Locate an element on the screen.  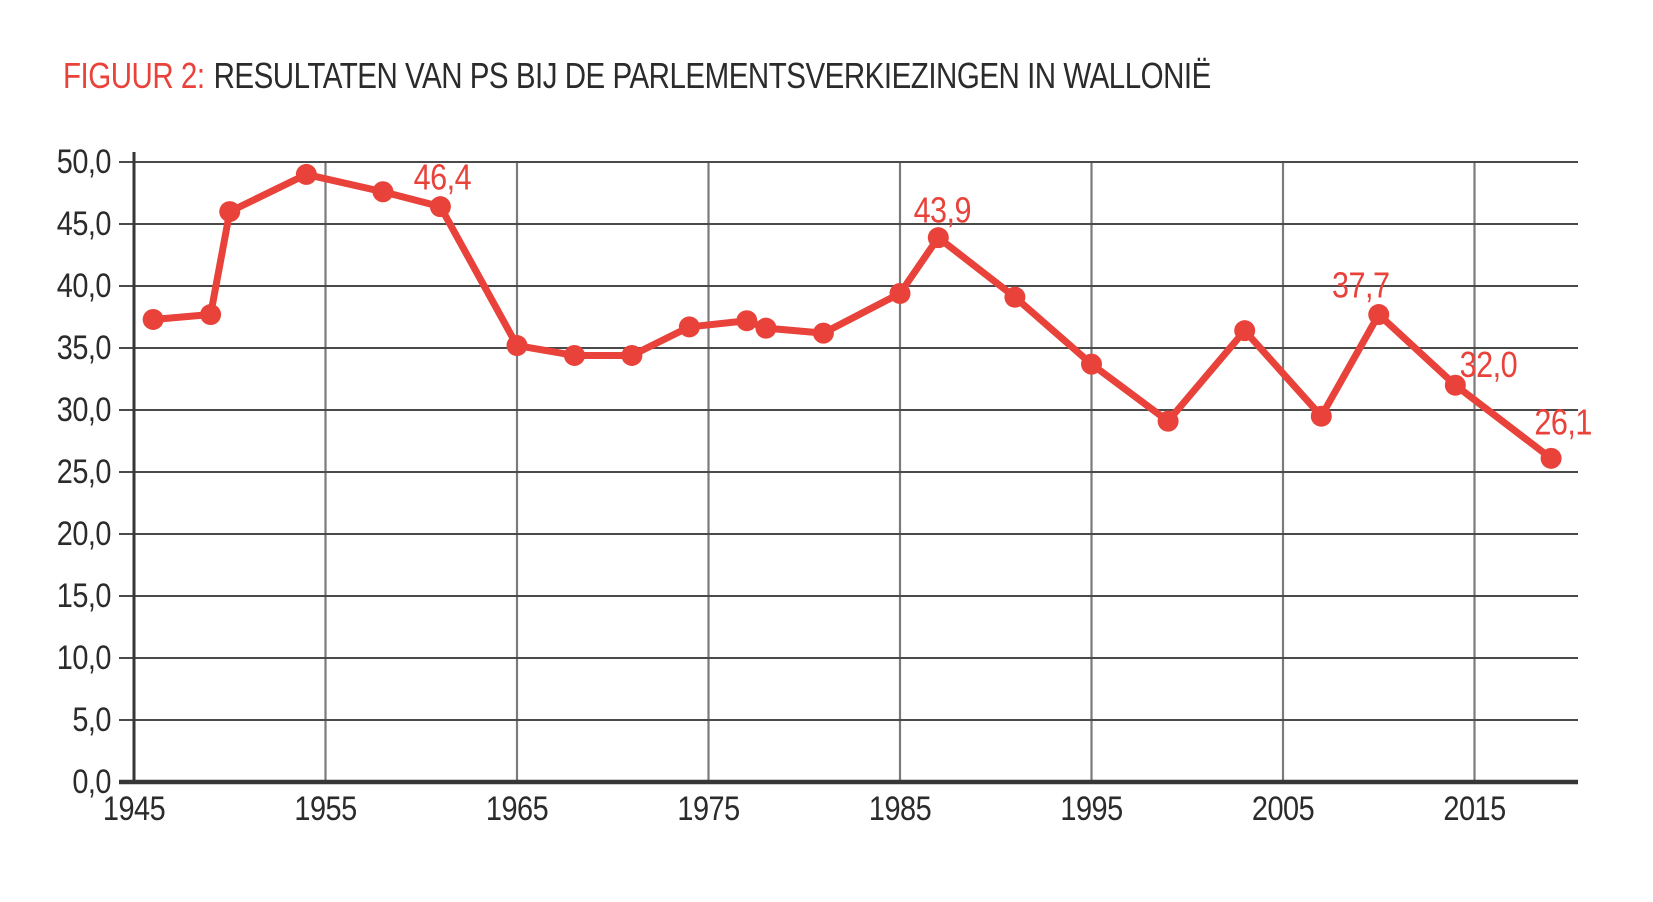
svg-text: 5,0 is located at coordinates (91, 719).